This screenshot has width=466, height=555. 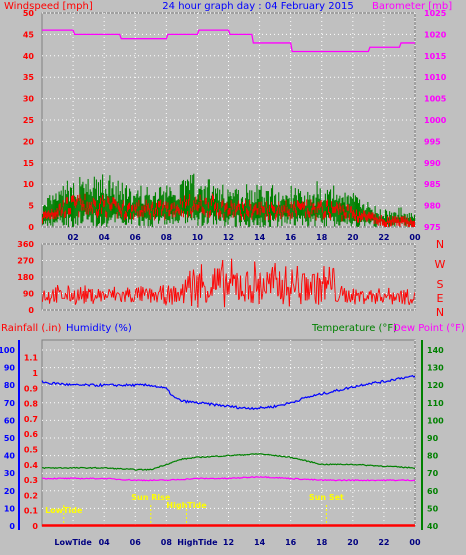 What do you see at coordinates (31, 465) in the screenshot?
I see `rainfall-tick-label: 0.4` at bounding box center [31, 465].